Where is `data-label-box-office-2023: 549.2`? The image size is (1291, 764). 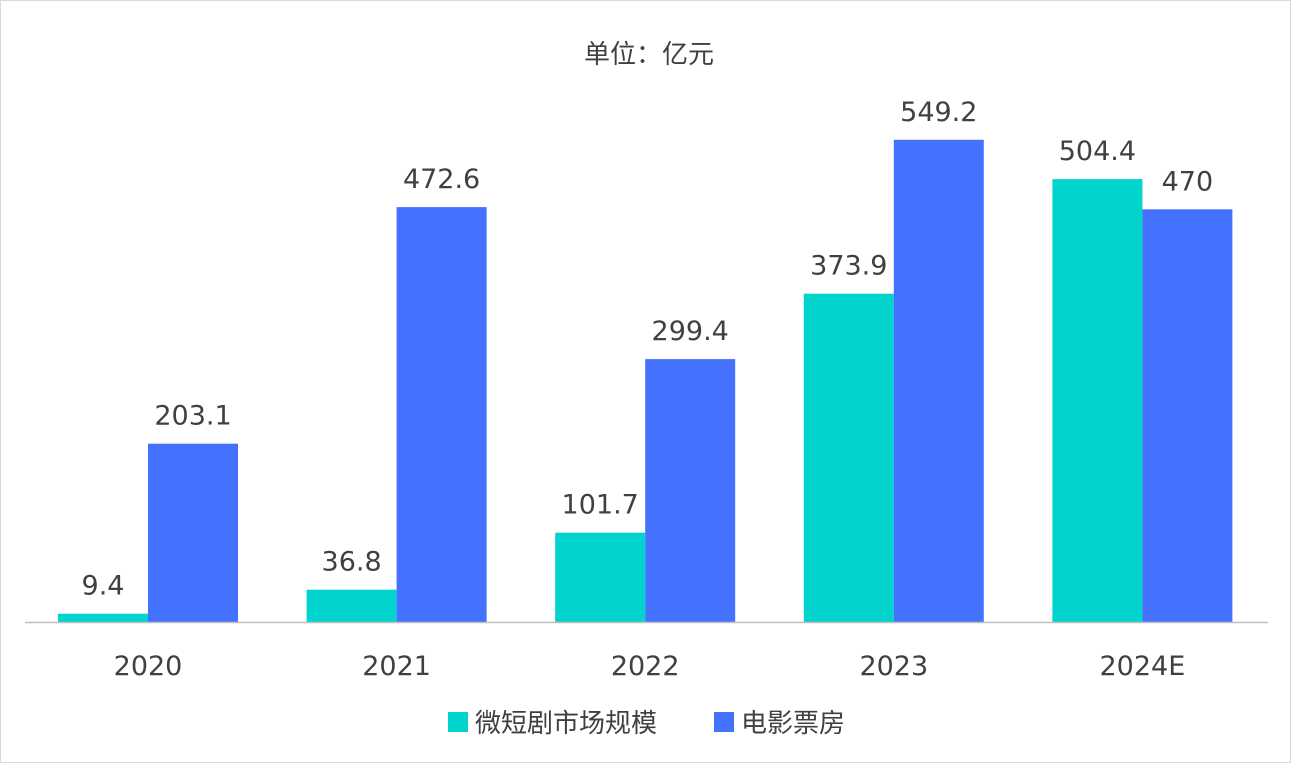 data-label-box-office-2023: 549.2 is located at coordinates (938, 112).